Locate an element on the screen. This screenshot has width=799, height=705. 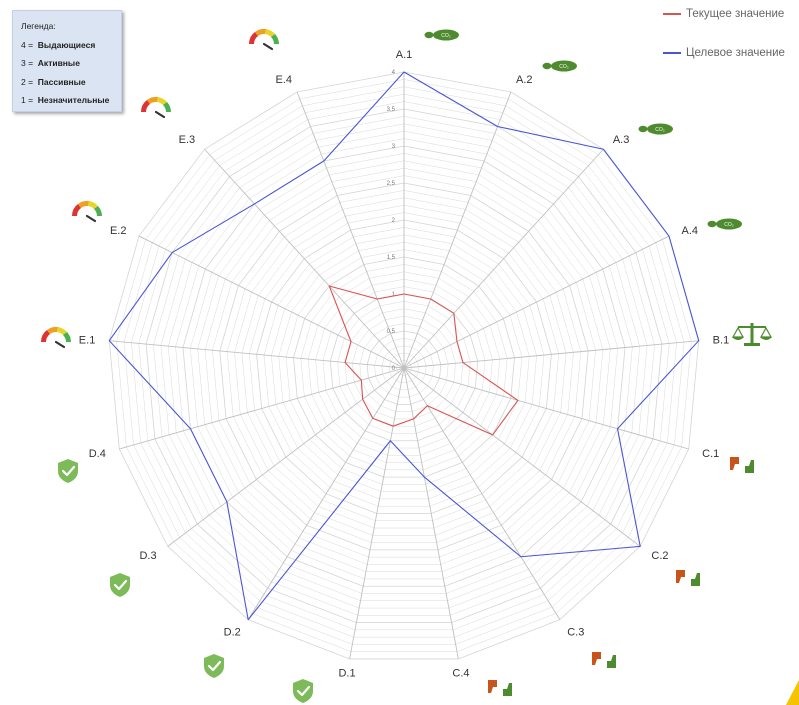
radar-tick-label: 0 is located at coordinates (394, 369).